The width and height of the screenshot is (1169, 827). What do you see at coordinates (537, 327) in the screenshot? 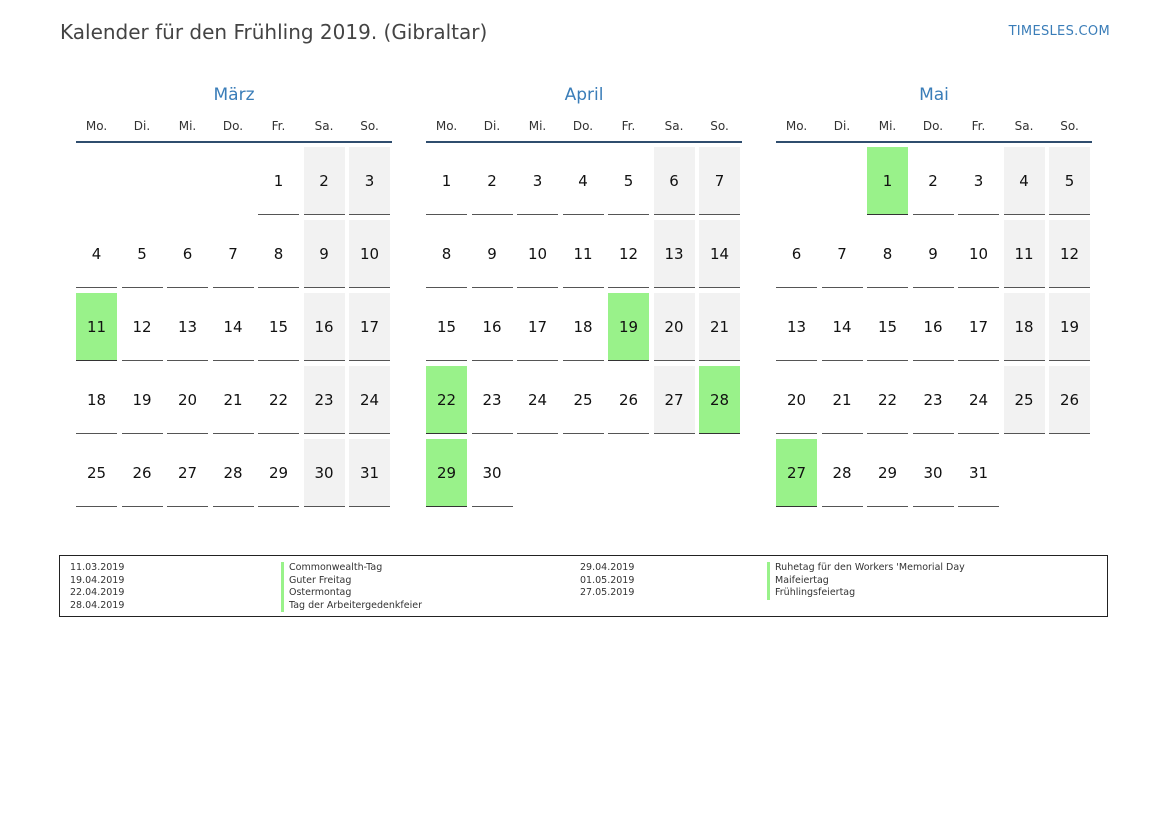
I see `day-cell: 17` at bounding box center [537, 327].